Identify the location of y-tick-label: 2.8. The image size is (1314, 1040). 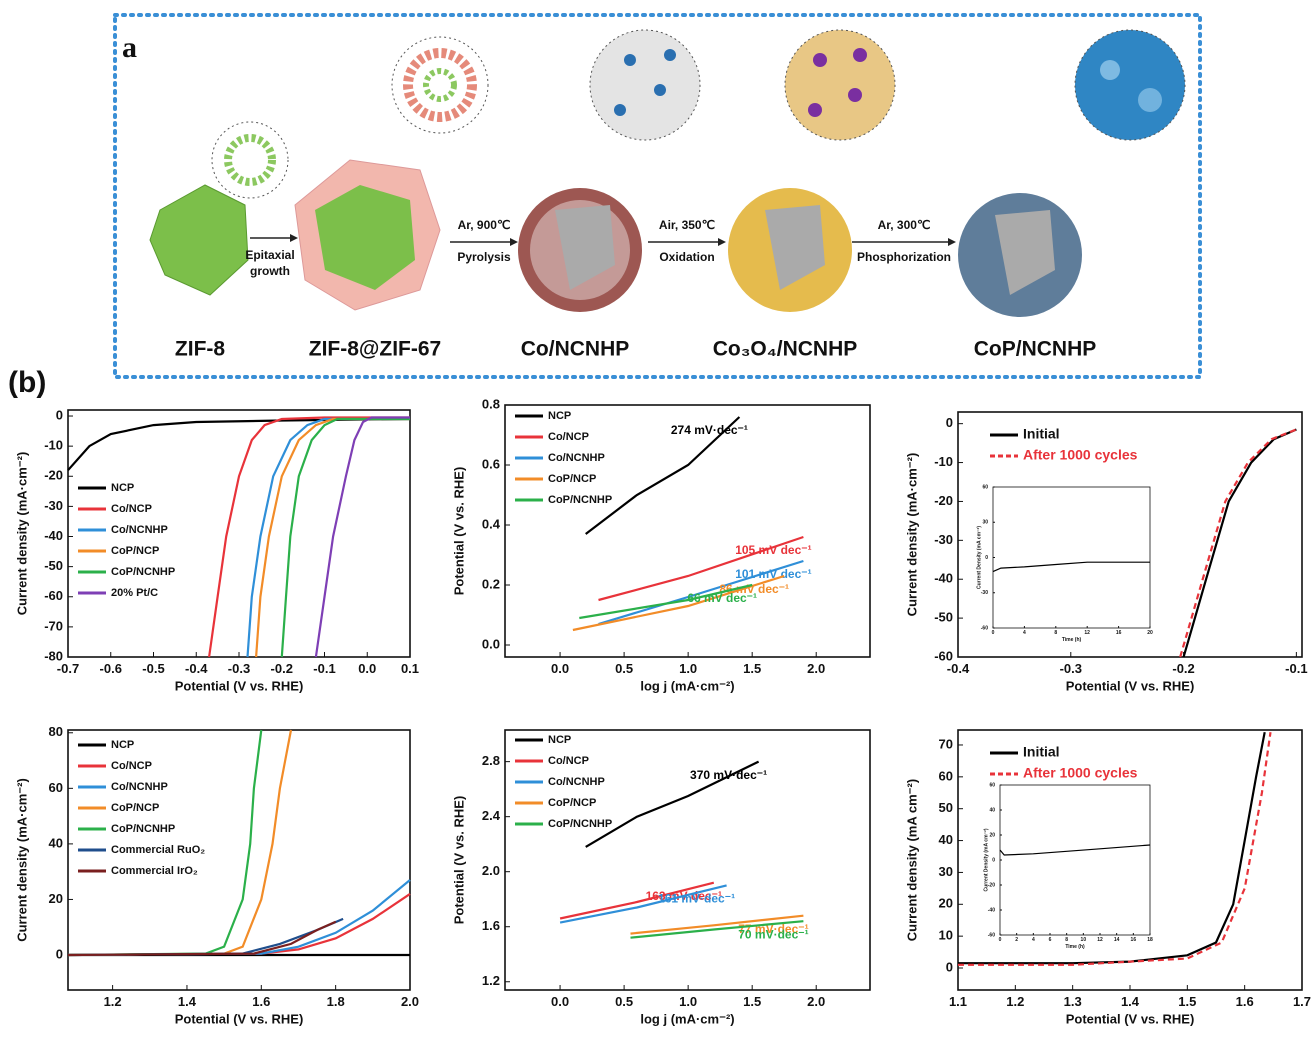
(491, 760).